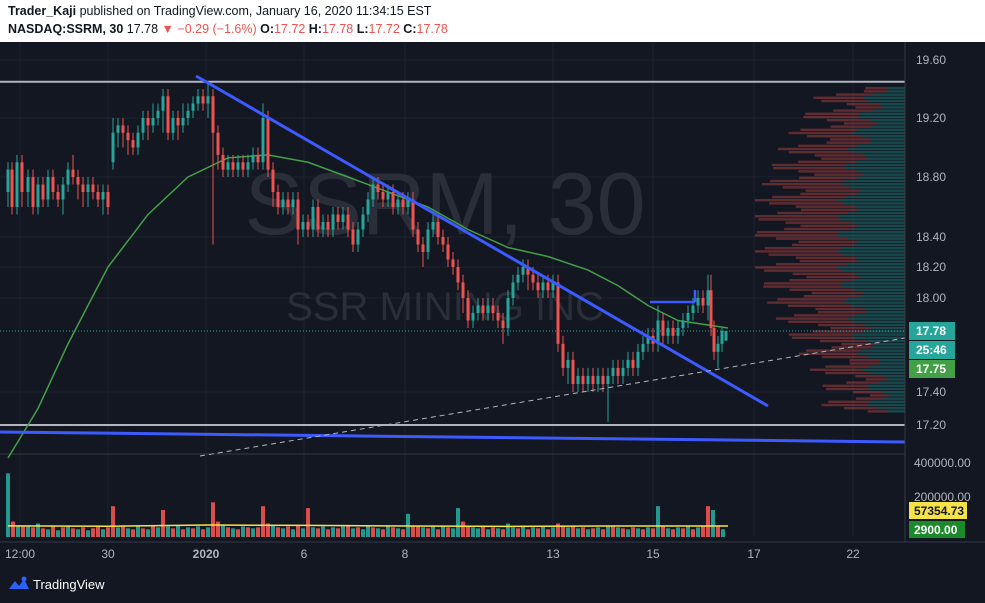  Describe the element at coordinates (66, 29) in the screenshot. I see `symbol-label: NASDAQ:SSRM, 30` at that location.